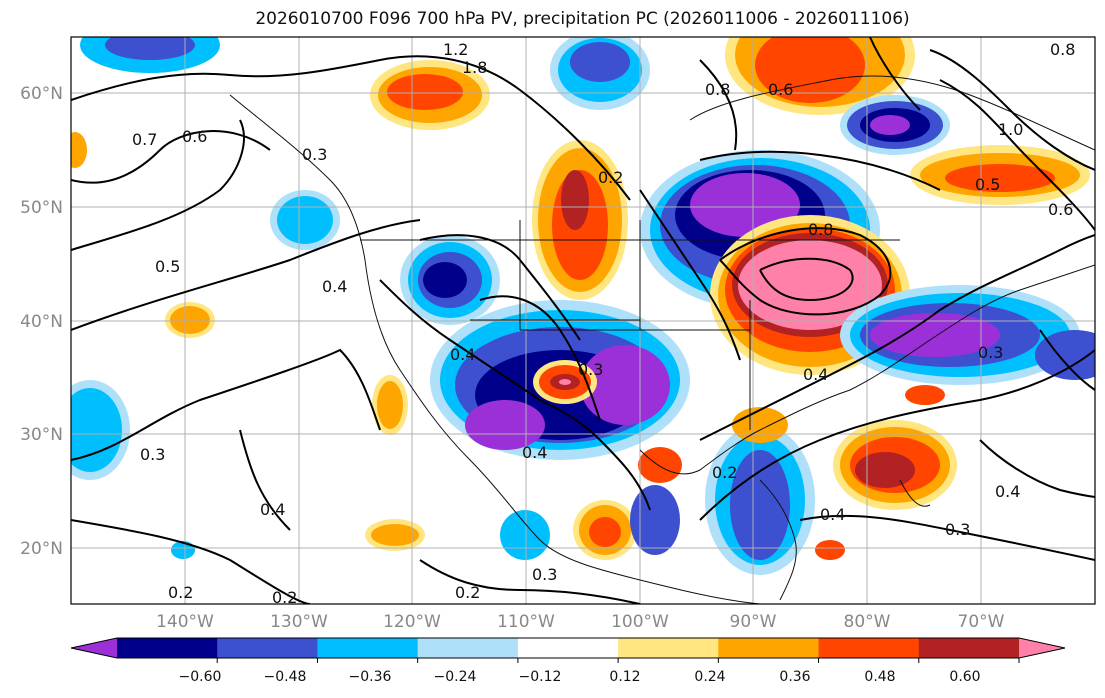  Describe the element at coordinates (285, 677) in the screenshot. I see `colorbar-tick-label: −0.48` at that location.